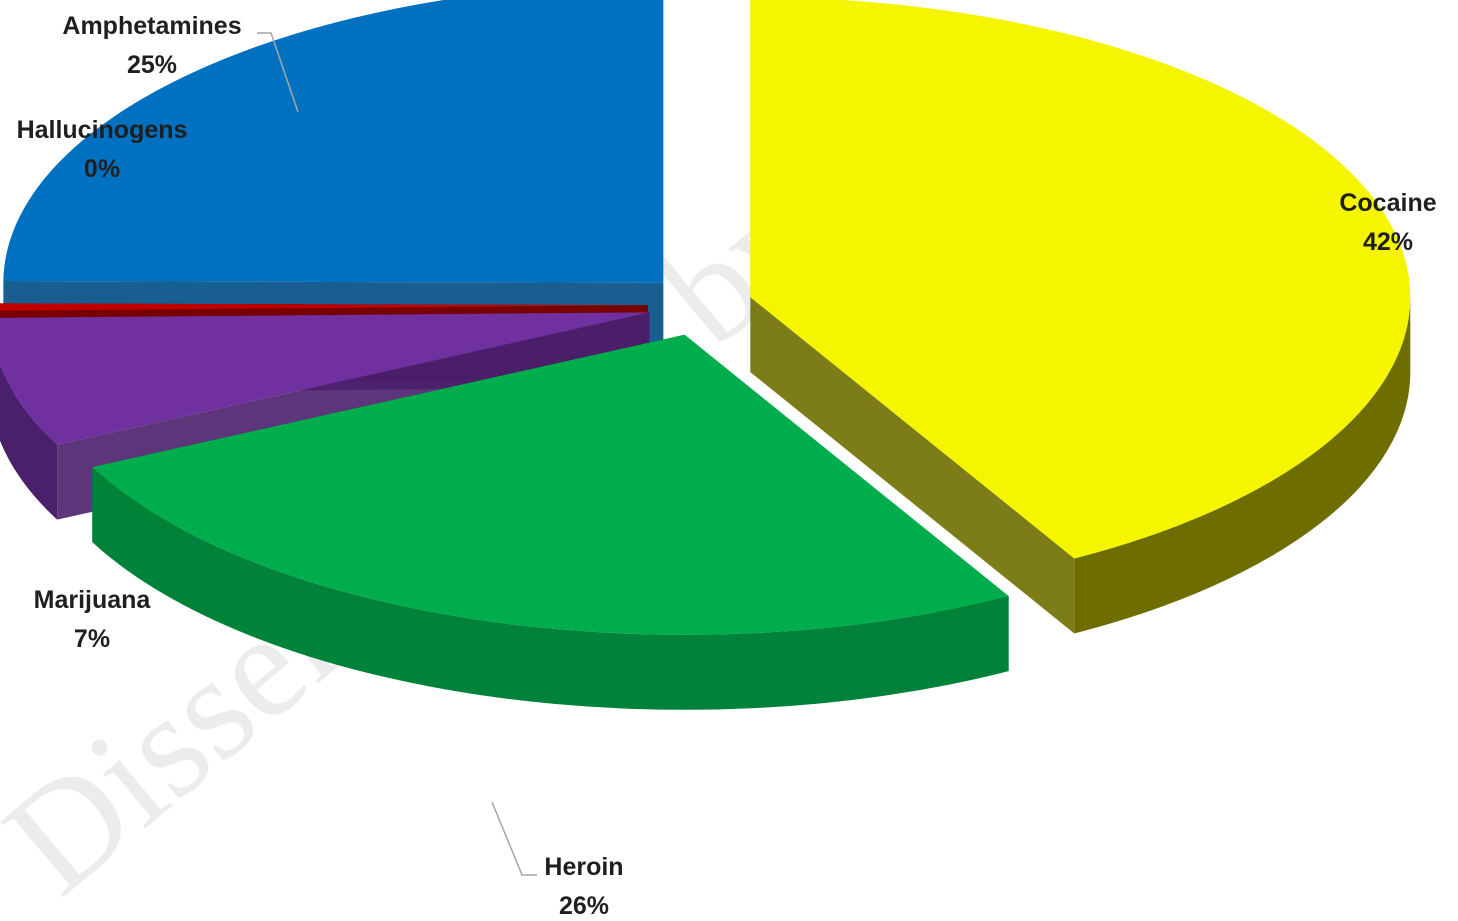 The width and height of the screenshot is (1458, 921). What do you see at coordinates (514, 838) in the screenshot?
I see `leader-line-heroin` at bounding box center [514, 838].